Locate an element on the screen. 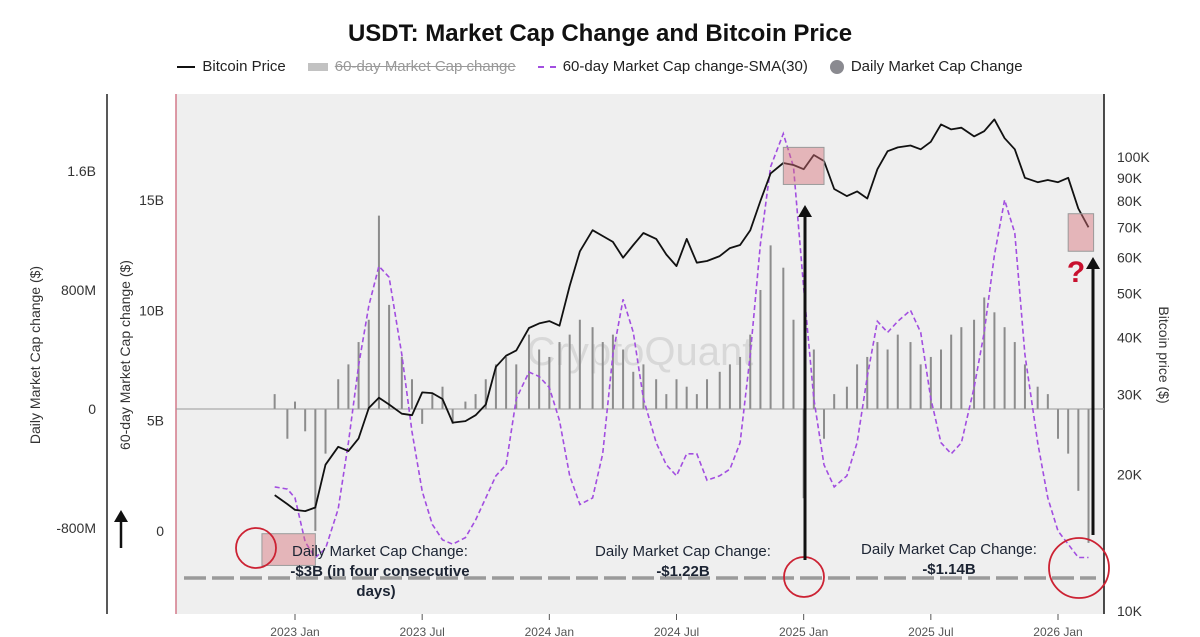 Image resolution: width=1200 pixels, height=637 pixels. up-arrow-2026 is located at coordinates (1093, 396).